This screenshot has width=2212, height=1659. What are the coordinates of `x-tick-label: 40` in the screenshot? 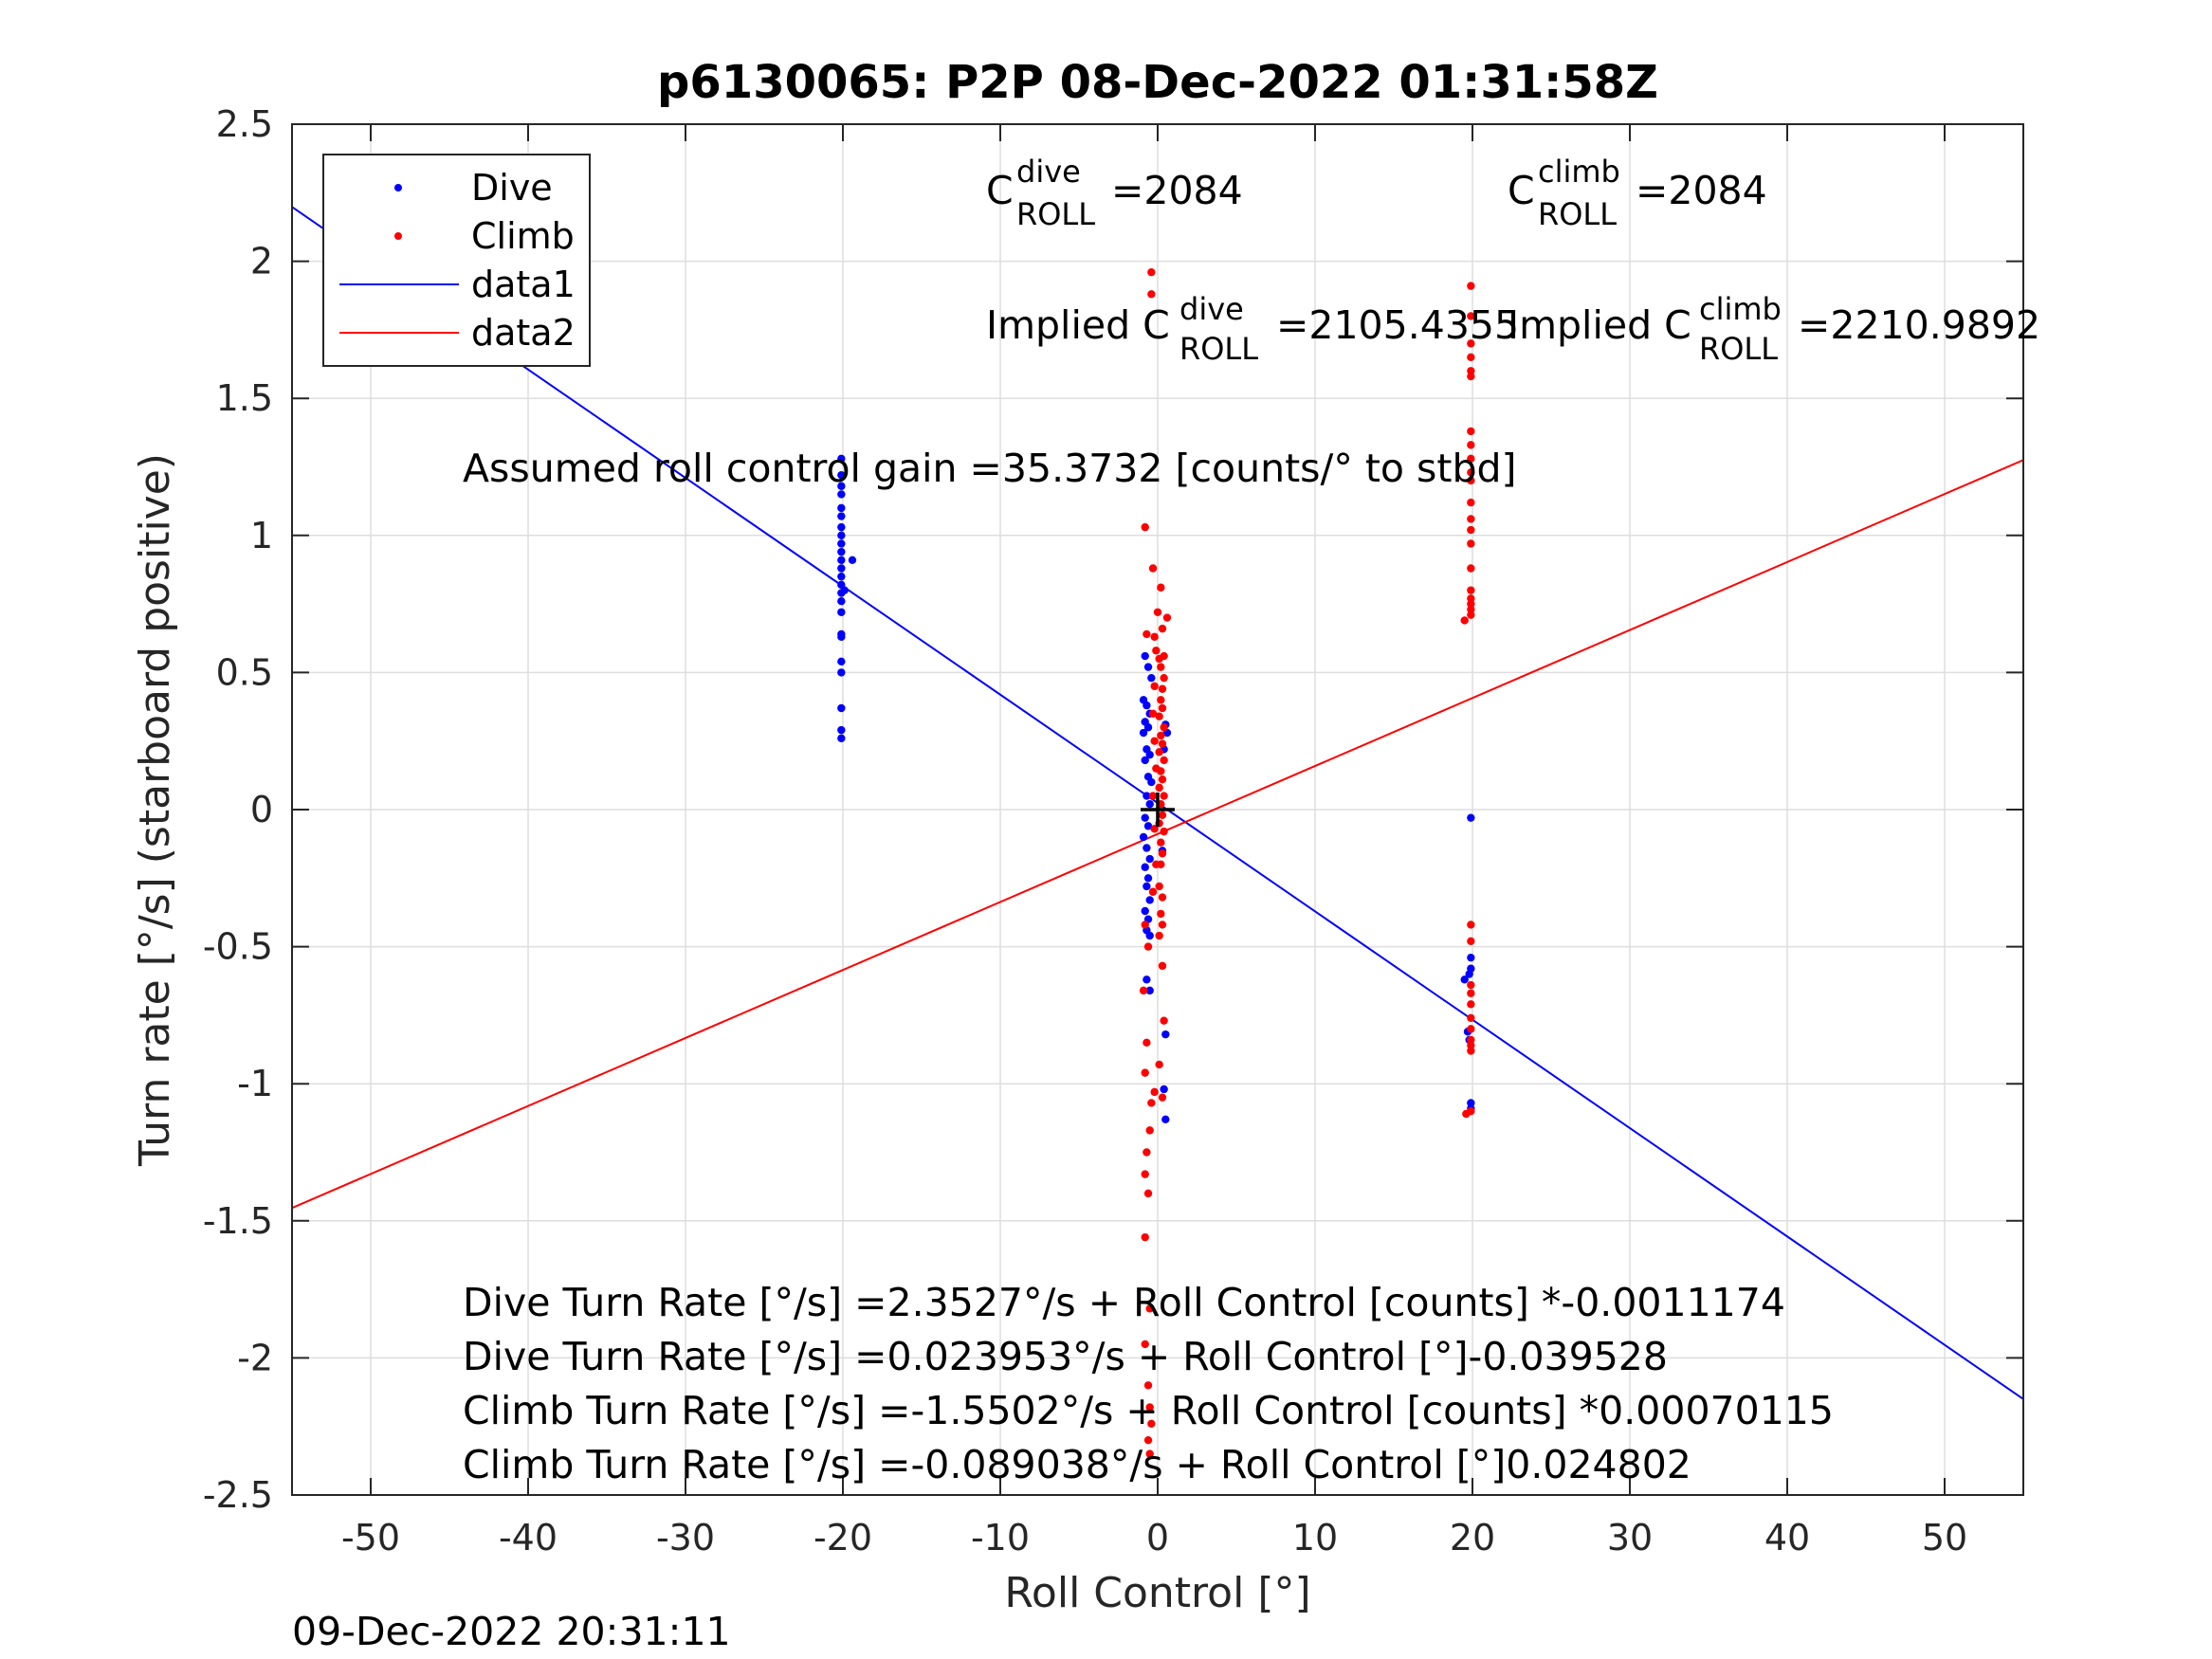 It's located at (1787, 1538).